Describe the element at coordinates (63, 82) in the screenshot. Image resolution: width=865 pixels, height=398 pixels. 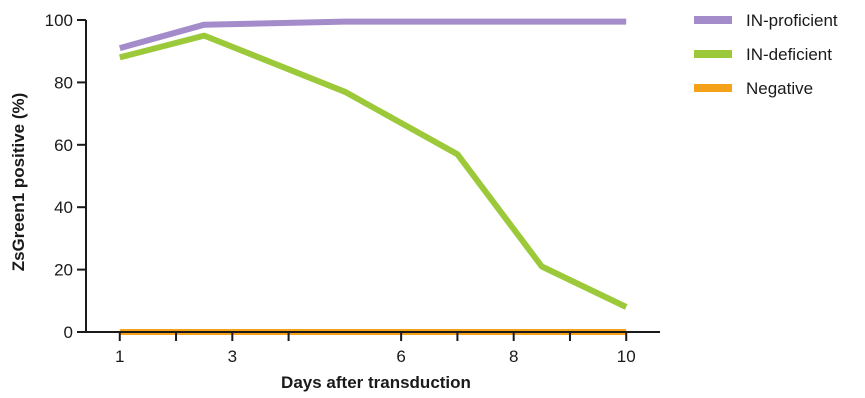
I see `y-tick-label: 80` at that location.